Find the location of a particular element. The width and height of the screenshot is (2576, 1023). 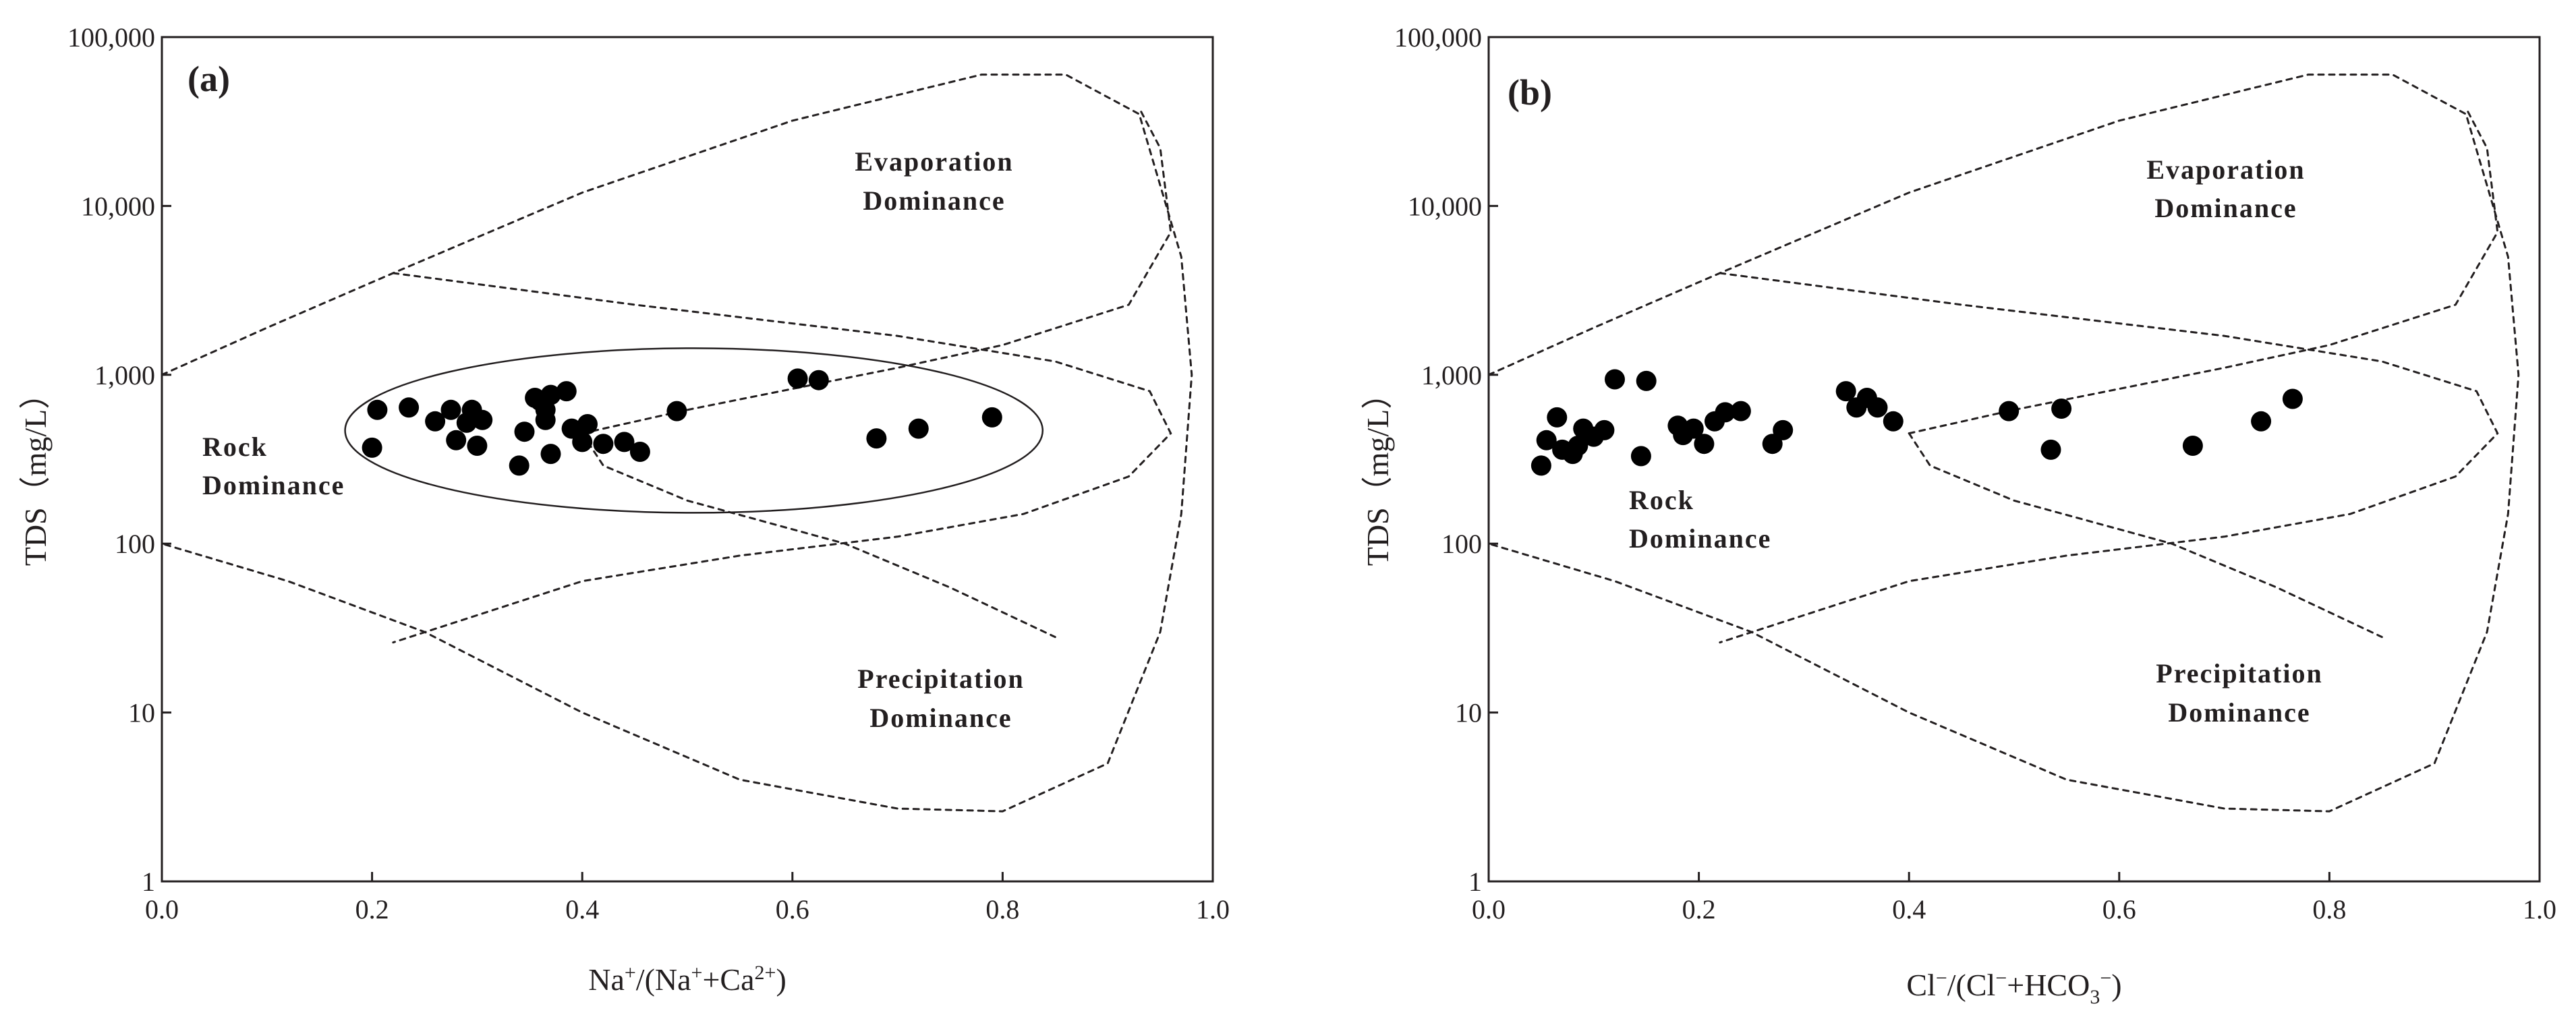

x-axis-title-a: Na+/(Na++Ca2+) is located at coordinates (687, 979).